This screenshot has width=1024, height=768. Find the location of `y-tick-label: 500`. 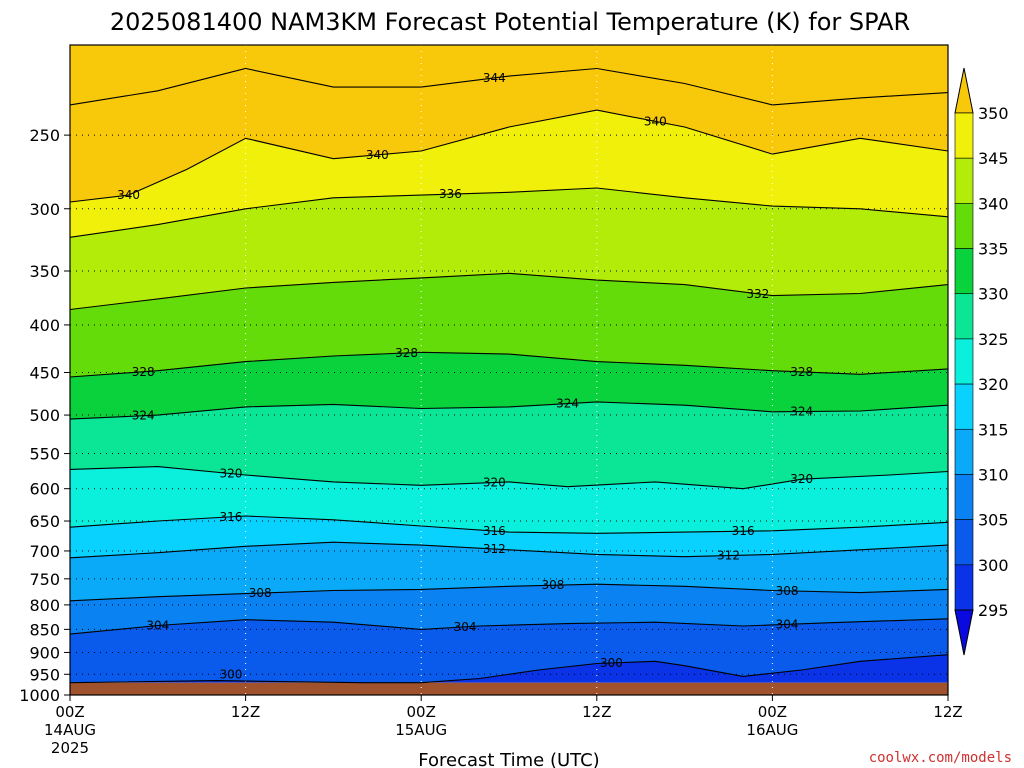

y-tick-label: 500 is located at coordinates (44, 415).